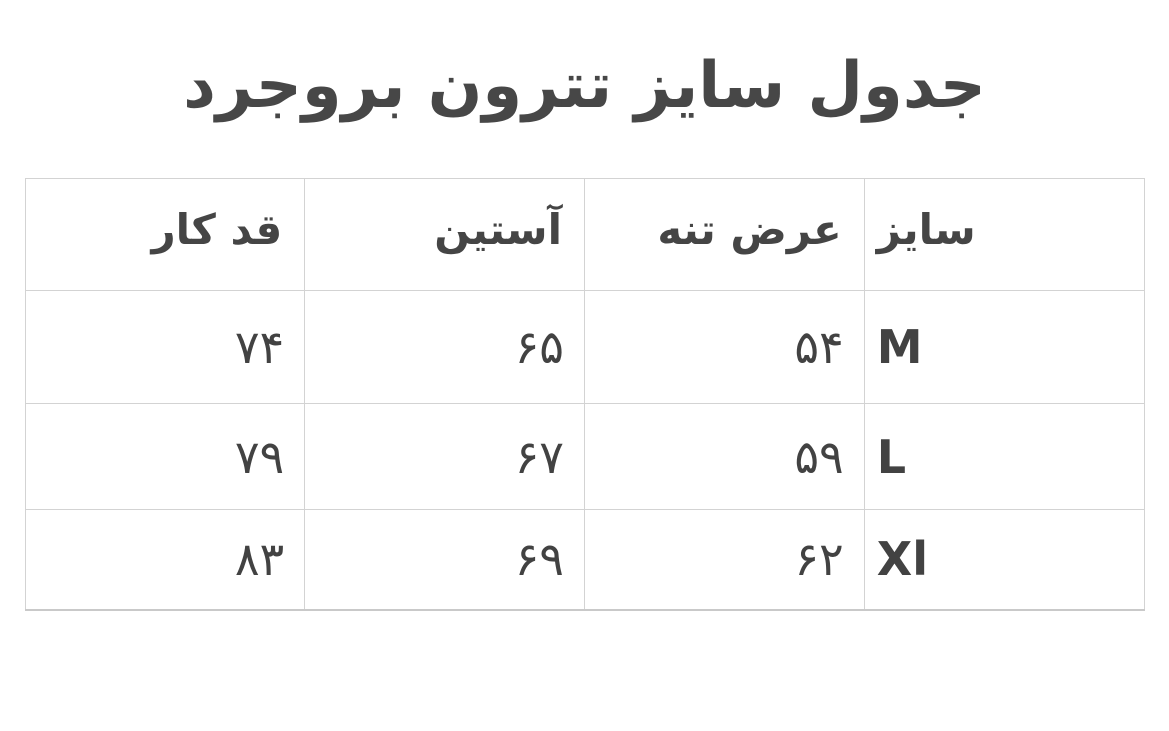 The image size is (1169, 731). What do you see at coordinates (1004, 347) in the screenshot?
I see `cell-size-m: M` at bounding box center [1004, 347].